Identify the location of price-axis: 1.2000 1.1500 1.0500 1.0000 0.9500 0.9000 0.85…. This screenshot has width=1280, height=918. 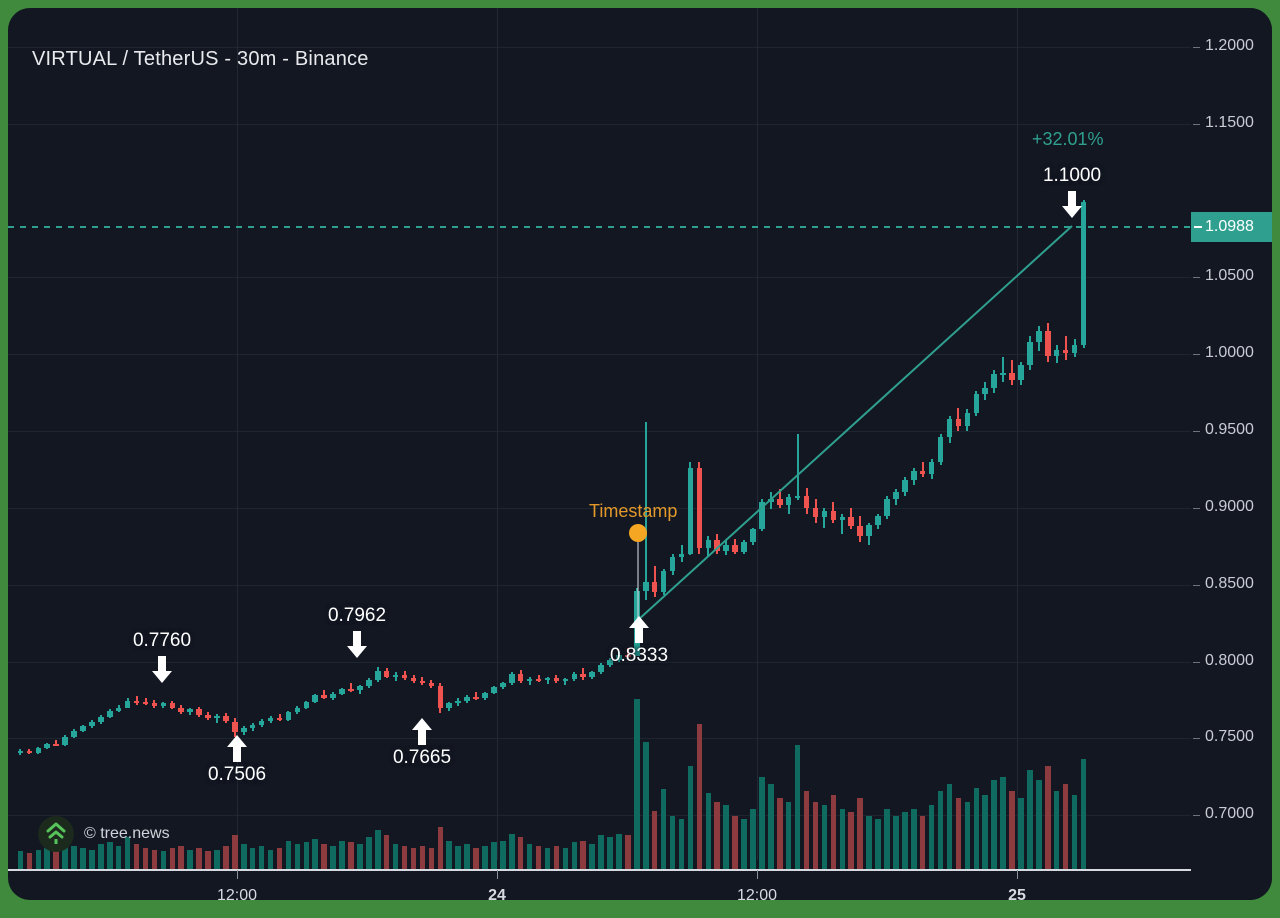
(1231, 454).